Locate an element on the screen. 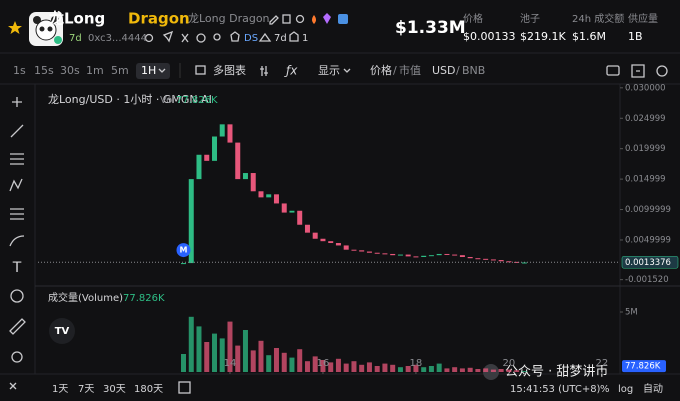  share-icon is located at coordinates (300, 19).